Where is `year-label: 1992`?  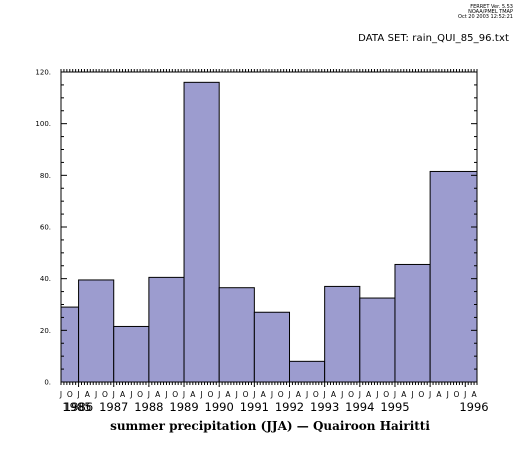
year-label: 1992 is located at coordinates (289, 407).